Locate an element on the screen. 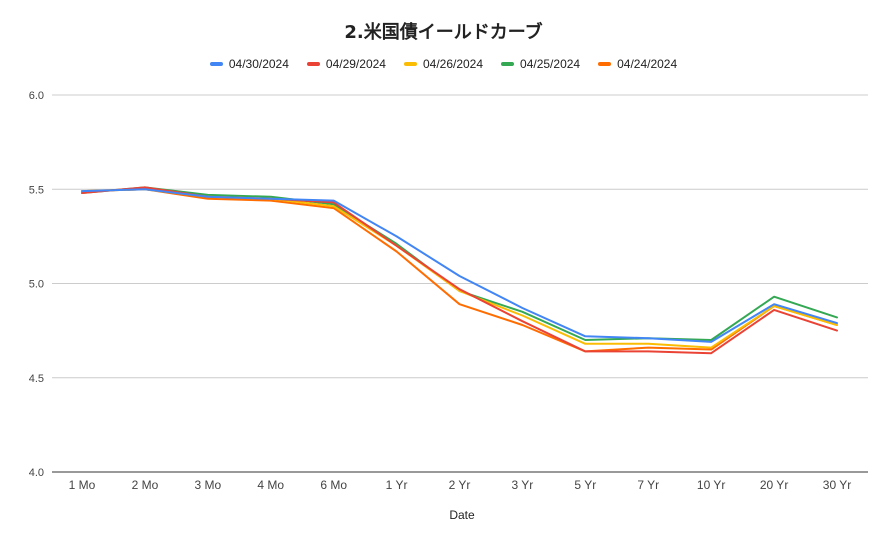  x-tick-label: 4 Mo is located at coordinates (270, 485).